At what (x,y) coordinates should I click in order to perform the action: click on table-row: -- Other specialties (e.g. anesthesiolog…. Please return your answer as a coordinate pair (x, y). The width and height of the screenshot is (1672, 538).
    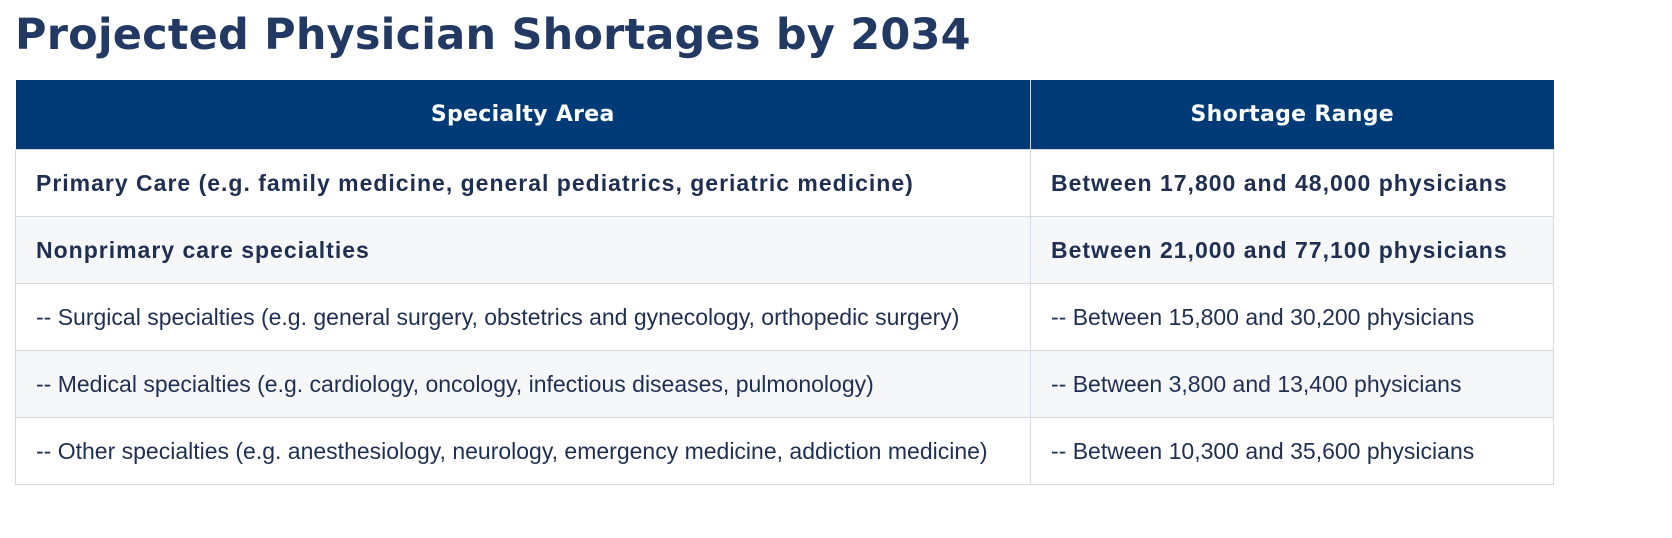
    Looking at the image, I should click on (784, 451).